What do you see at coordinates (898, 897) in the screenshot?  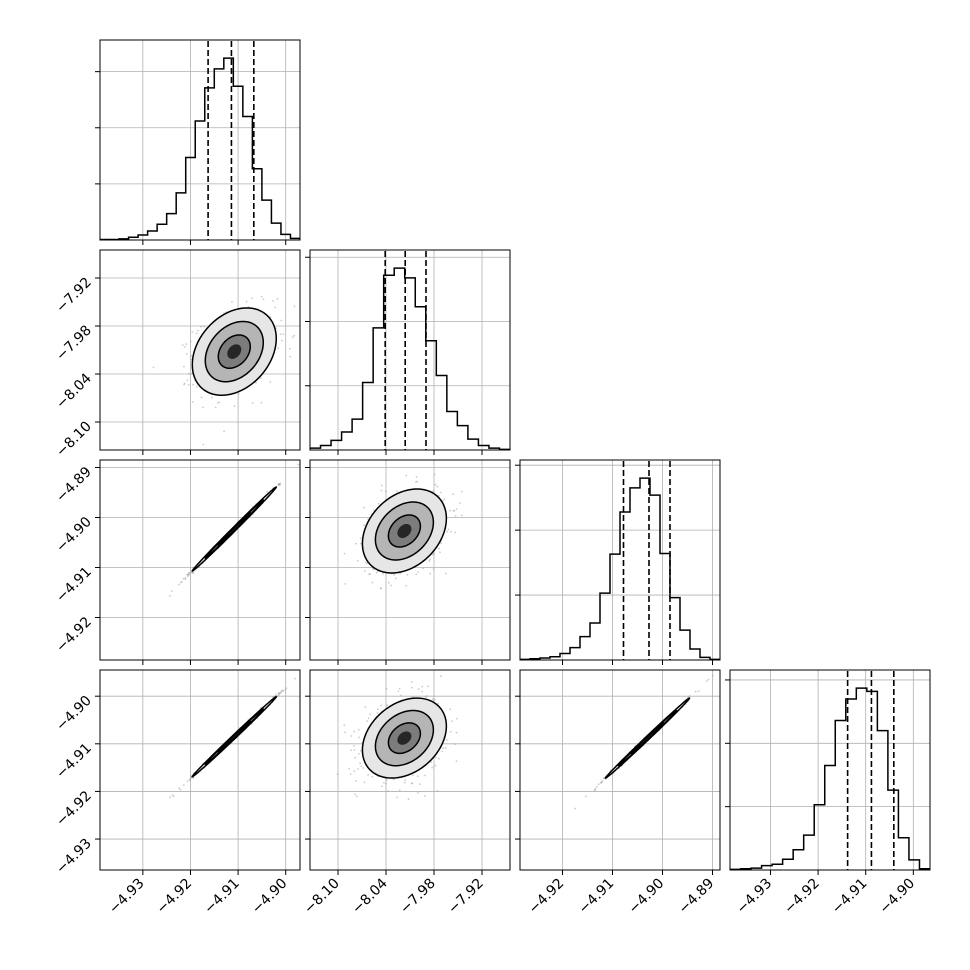 I see `x-tick-label: −4.90` at bounding box center [898, 897].